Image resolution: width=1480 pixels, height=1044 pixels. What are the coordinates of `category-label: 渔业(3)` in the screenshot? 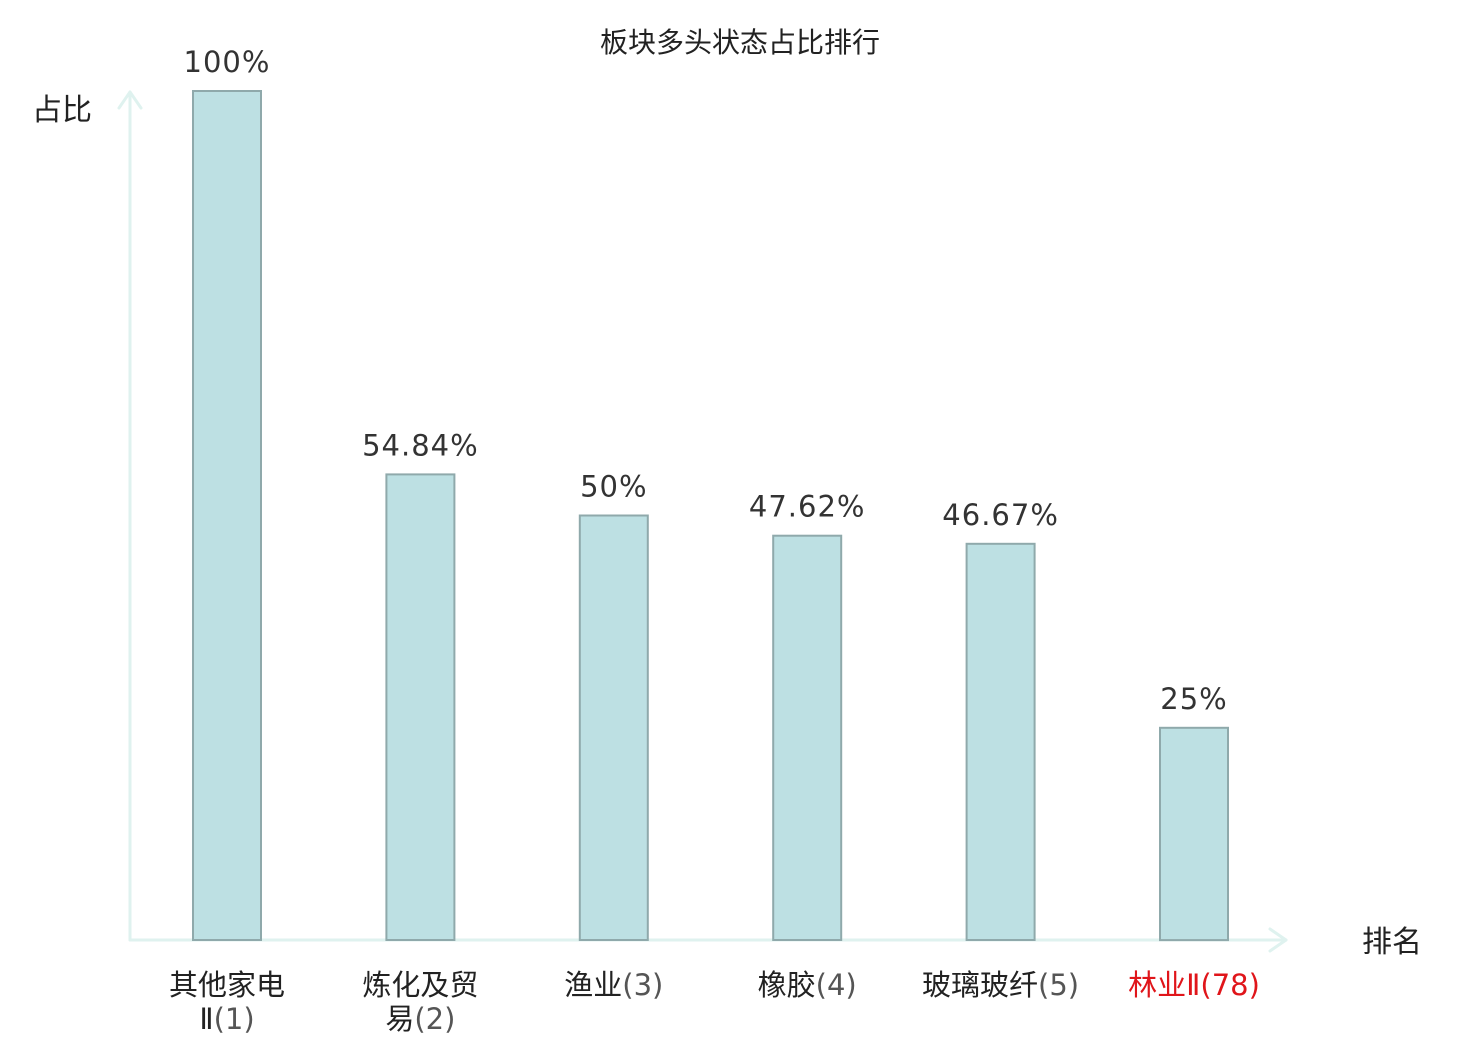 It's located at (613, 985).